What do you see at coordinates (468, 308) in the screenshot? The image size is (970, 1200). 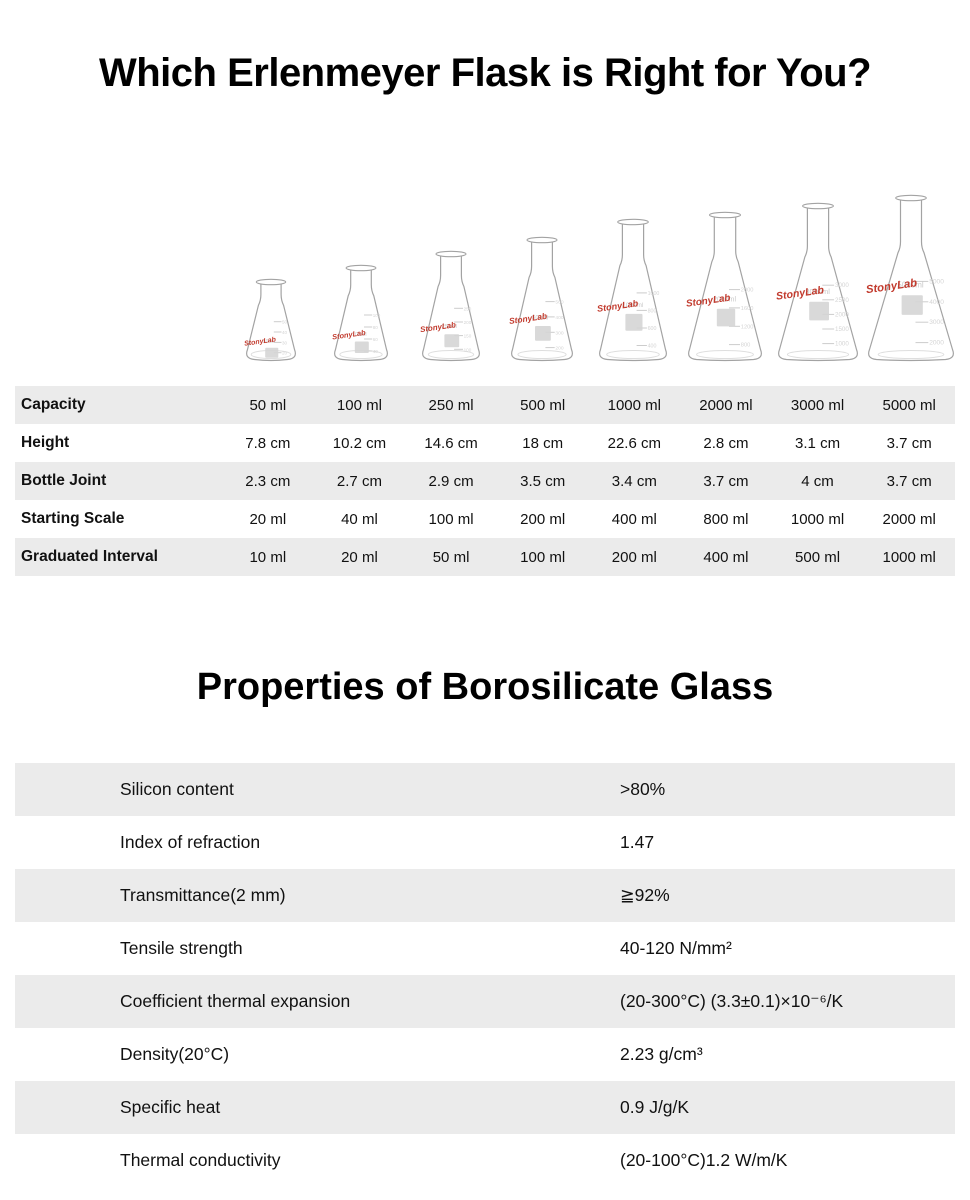 I see `svg-text: 250` at bounding box center [468, 308].